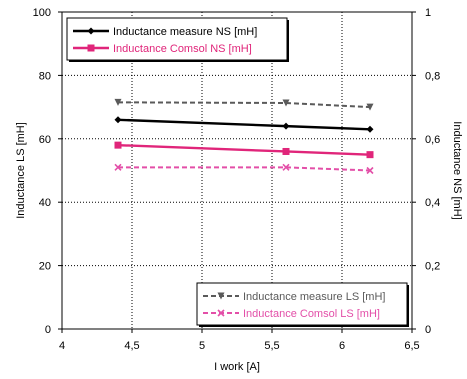 Image resolution: width=467 pixels, height=379 pixels. I want to click on x-tick-label: 6, so click(342, 346).